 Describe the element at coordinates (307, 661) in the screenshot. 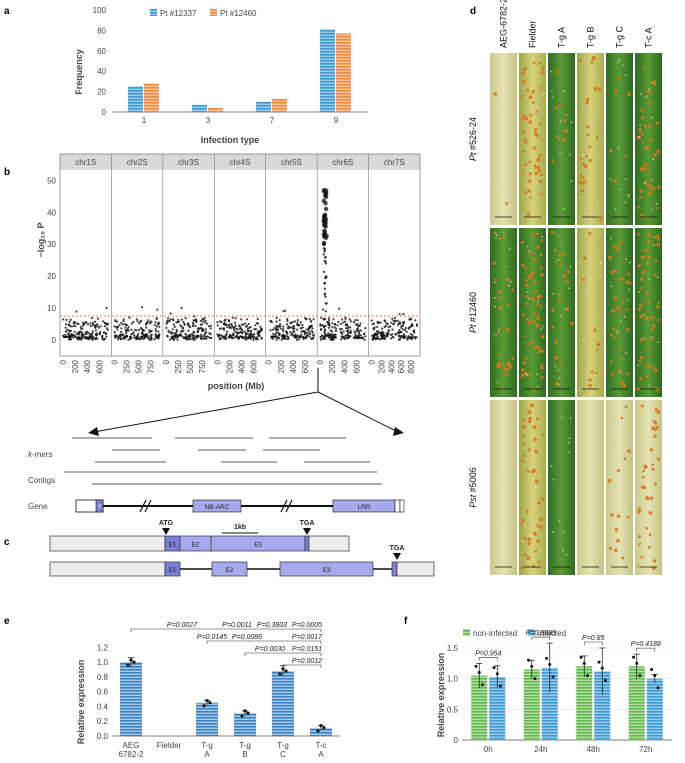

I see `e-pvalue-3-0: P=0.0012` at that location.